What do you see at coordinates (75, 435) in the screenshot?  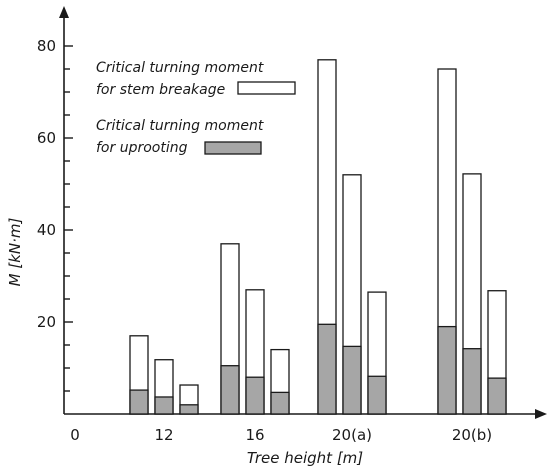 I see `origin-label: 0` at bounding box center [75, 435].